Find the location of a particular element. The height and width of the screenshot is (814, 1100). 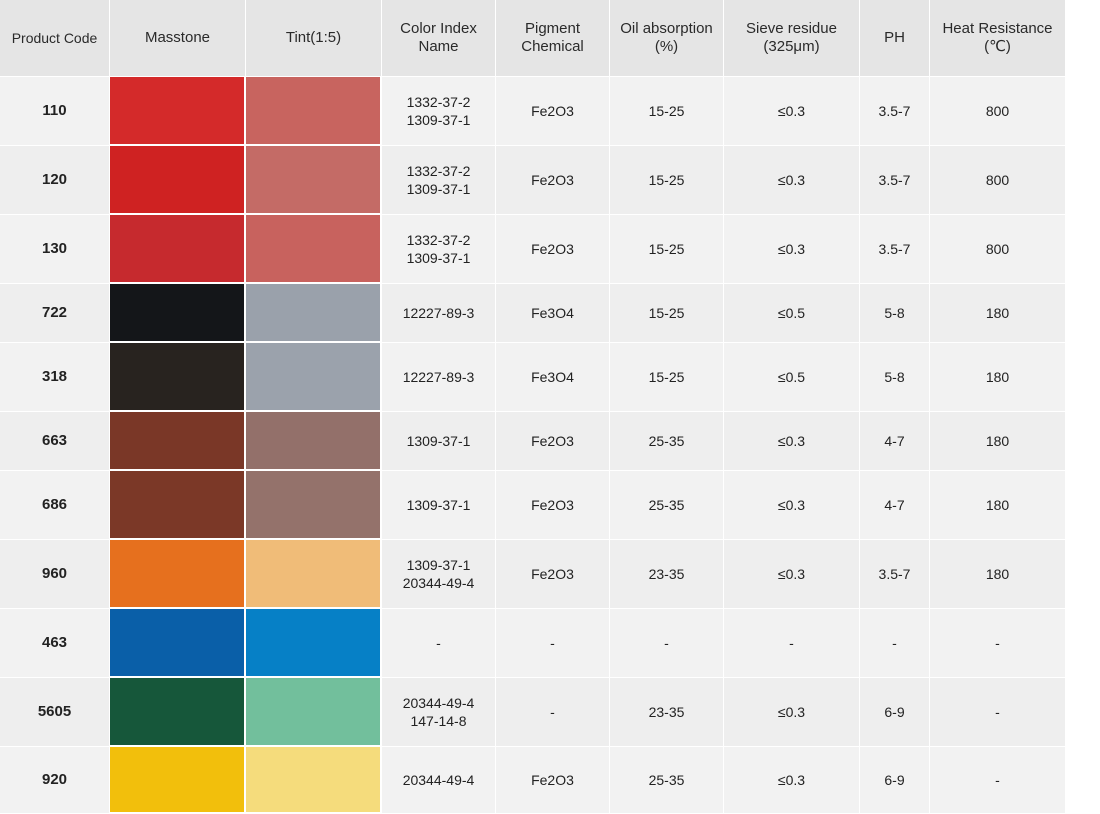

product-code-cell: 130 is located at coordinates (55, 249).